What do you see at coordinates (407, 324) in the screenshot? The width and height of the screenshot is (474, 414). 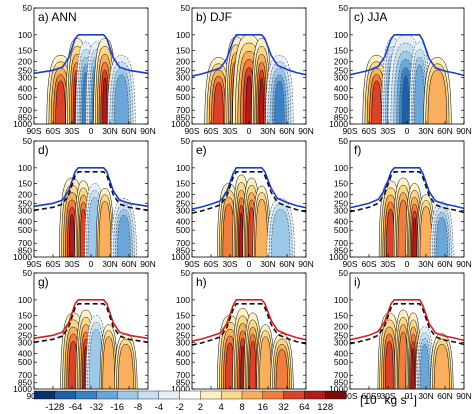 I see `tropopause-dashed-line` at bounding box center [407, 324].